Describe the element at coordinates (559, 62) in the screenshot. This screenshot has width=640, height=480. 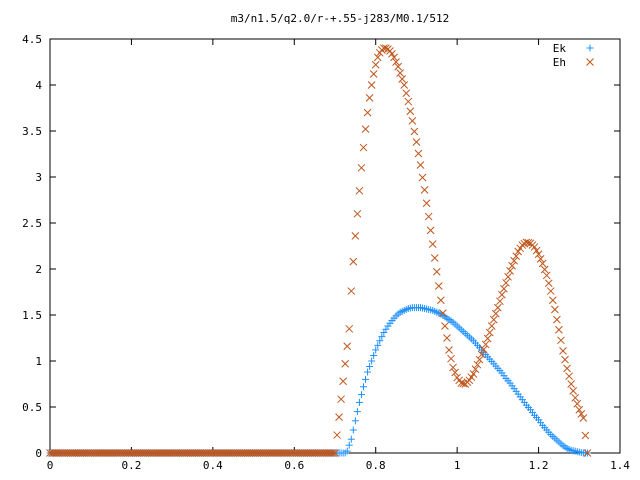
I see `legend-label-eh: Eh` at that location.